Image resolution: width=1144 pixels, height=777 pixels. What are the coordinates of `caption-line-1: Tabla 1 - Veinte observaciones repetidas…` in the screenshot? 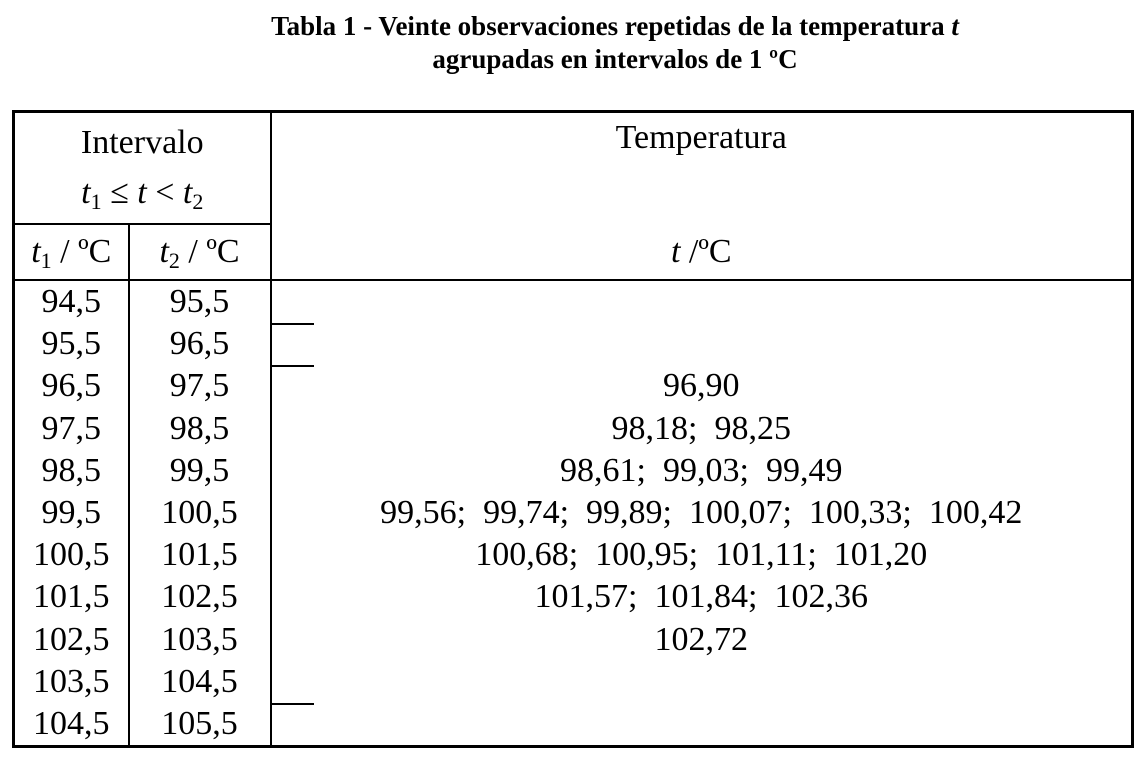 It's located at (572, 26).